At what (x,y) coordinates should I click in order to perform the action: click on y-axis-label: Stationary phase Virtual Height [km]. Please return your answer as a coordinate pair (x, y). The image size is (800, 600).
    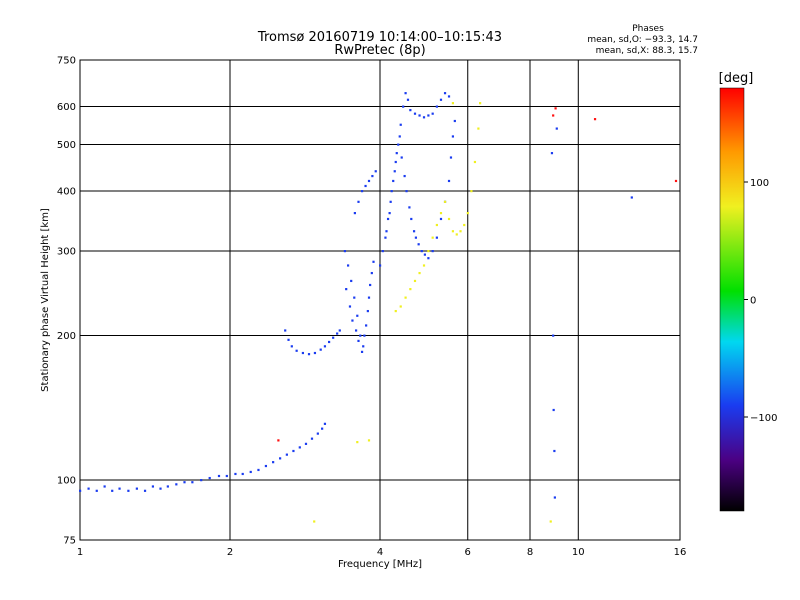
    Looking at the image, I should click on (45, 300).